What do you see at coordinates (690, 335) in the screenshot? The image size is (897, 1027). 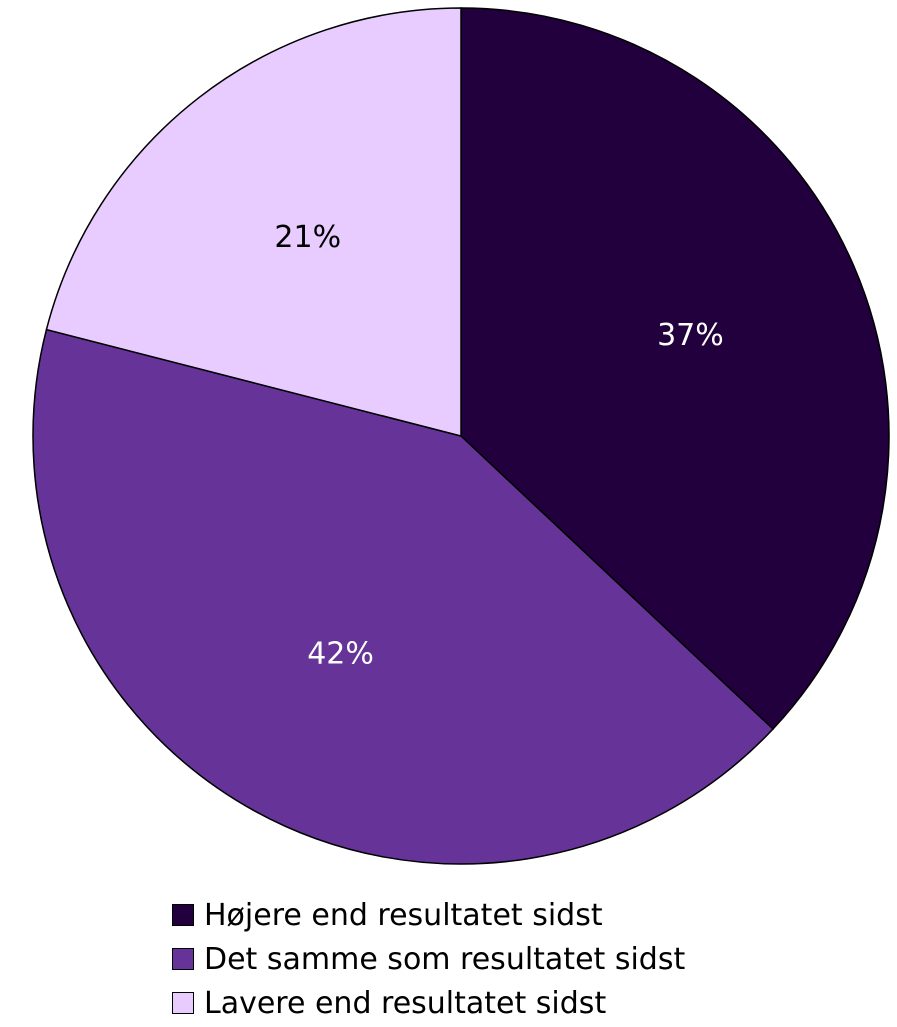 I see `pie-label-hojere: 37%` at bounding box center [690, 335].